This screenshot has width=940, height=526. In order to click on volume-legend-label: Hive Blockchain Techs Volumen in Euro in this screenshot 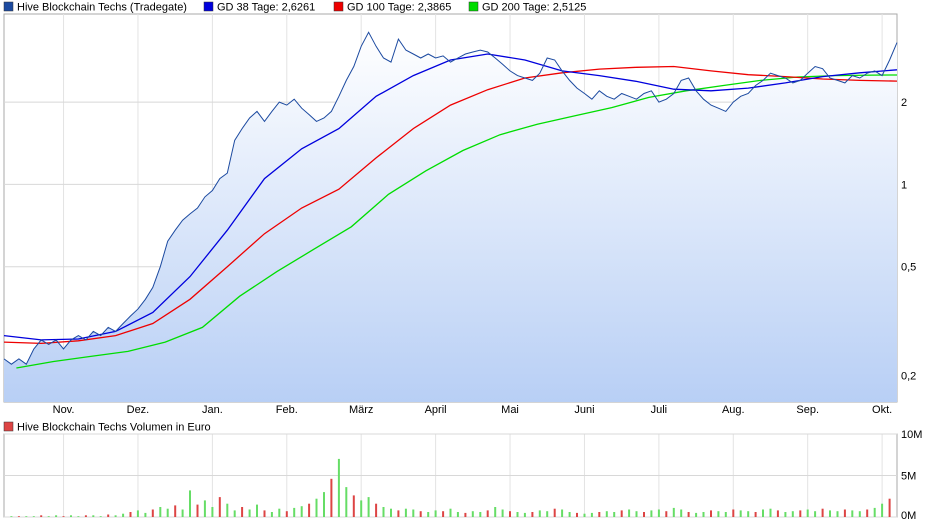, I will do `click(114, 428)`.